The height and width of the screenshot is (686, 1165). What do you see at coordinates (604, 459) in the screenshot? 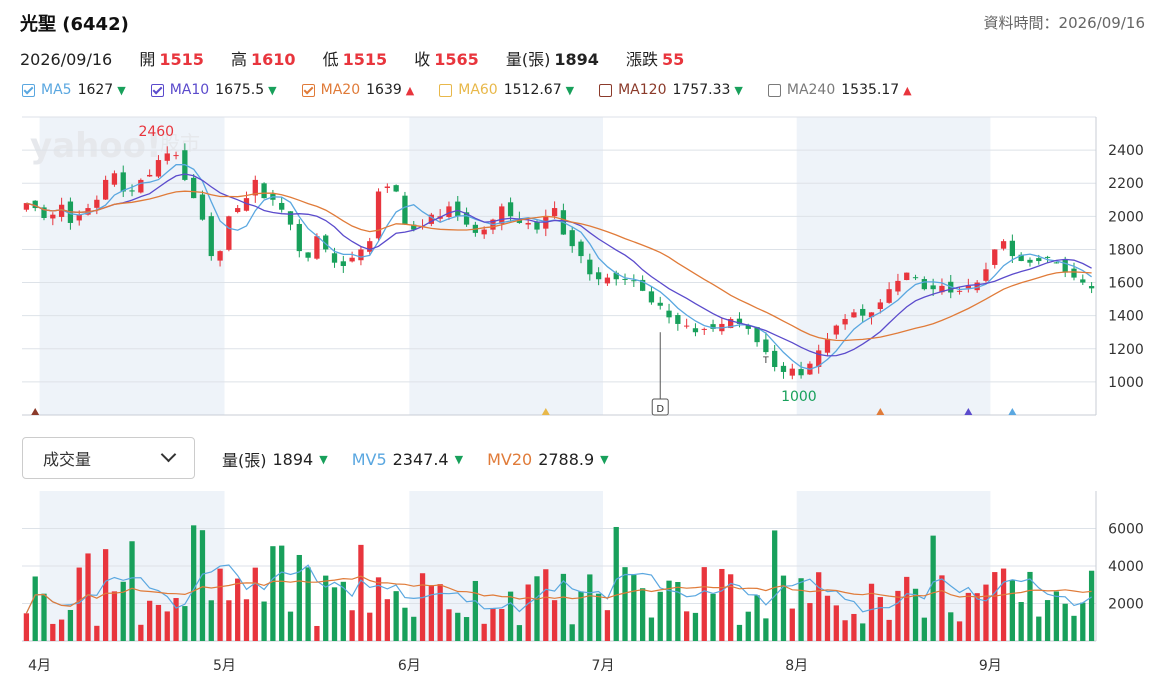
I see `down-arrow-icon: ▼` at bounding box center [604, 459].